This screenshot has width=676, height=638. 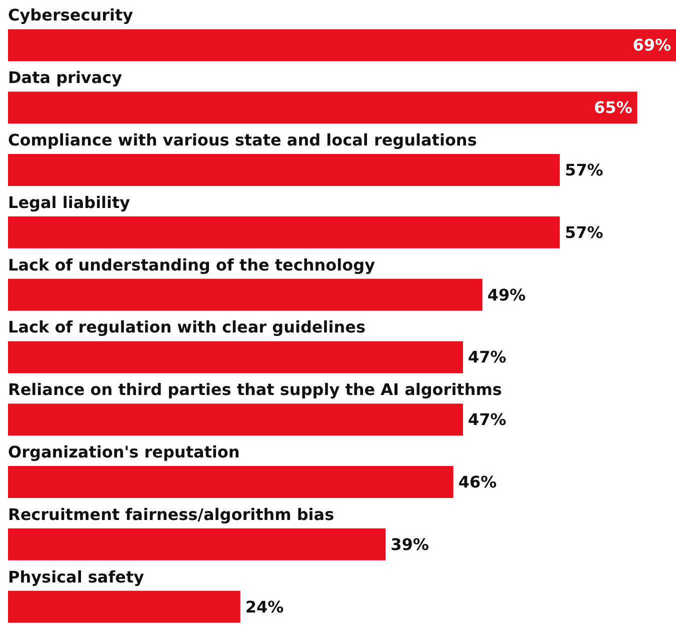 I want to click on y-tick-label: Physical safety, so click(x=76, y=576).